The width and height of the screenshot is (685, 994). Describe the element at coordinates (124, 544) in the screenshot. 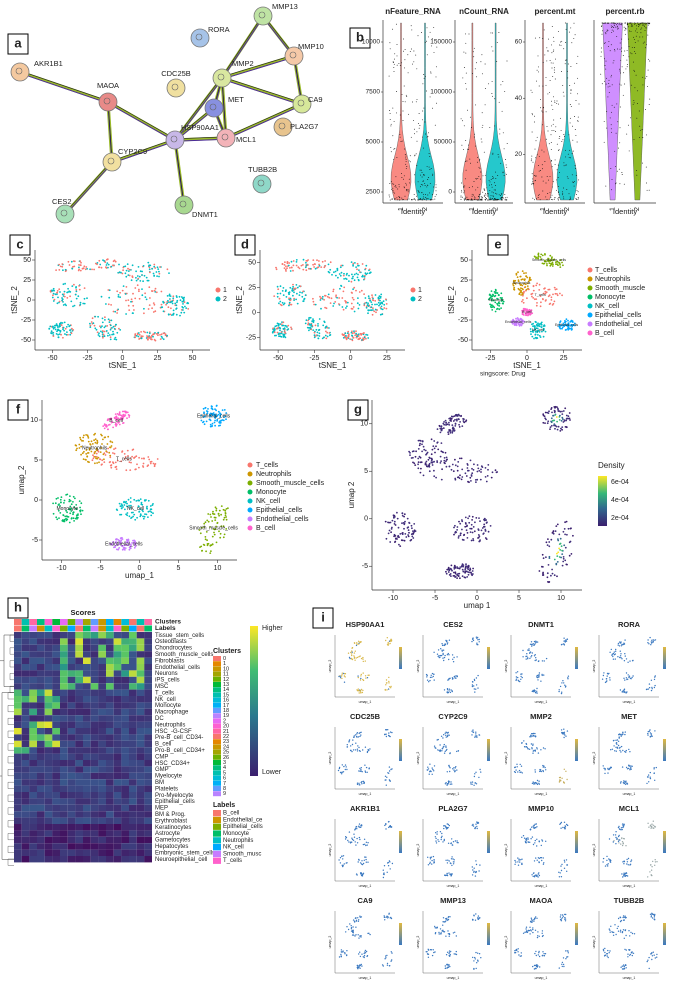

I see `cluster-label: Endothelial_cells` at that location.